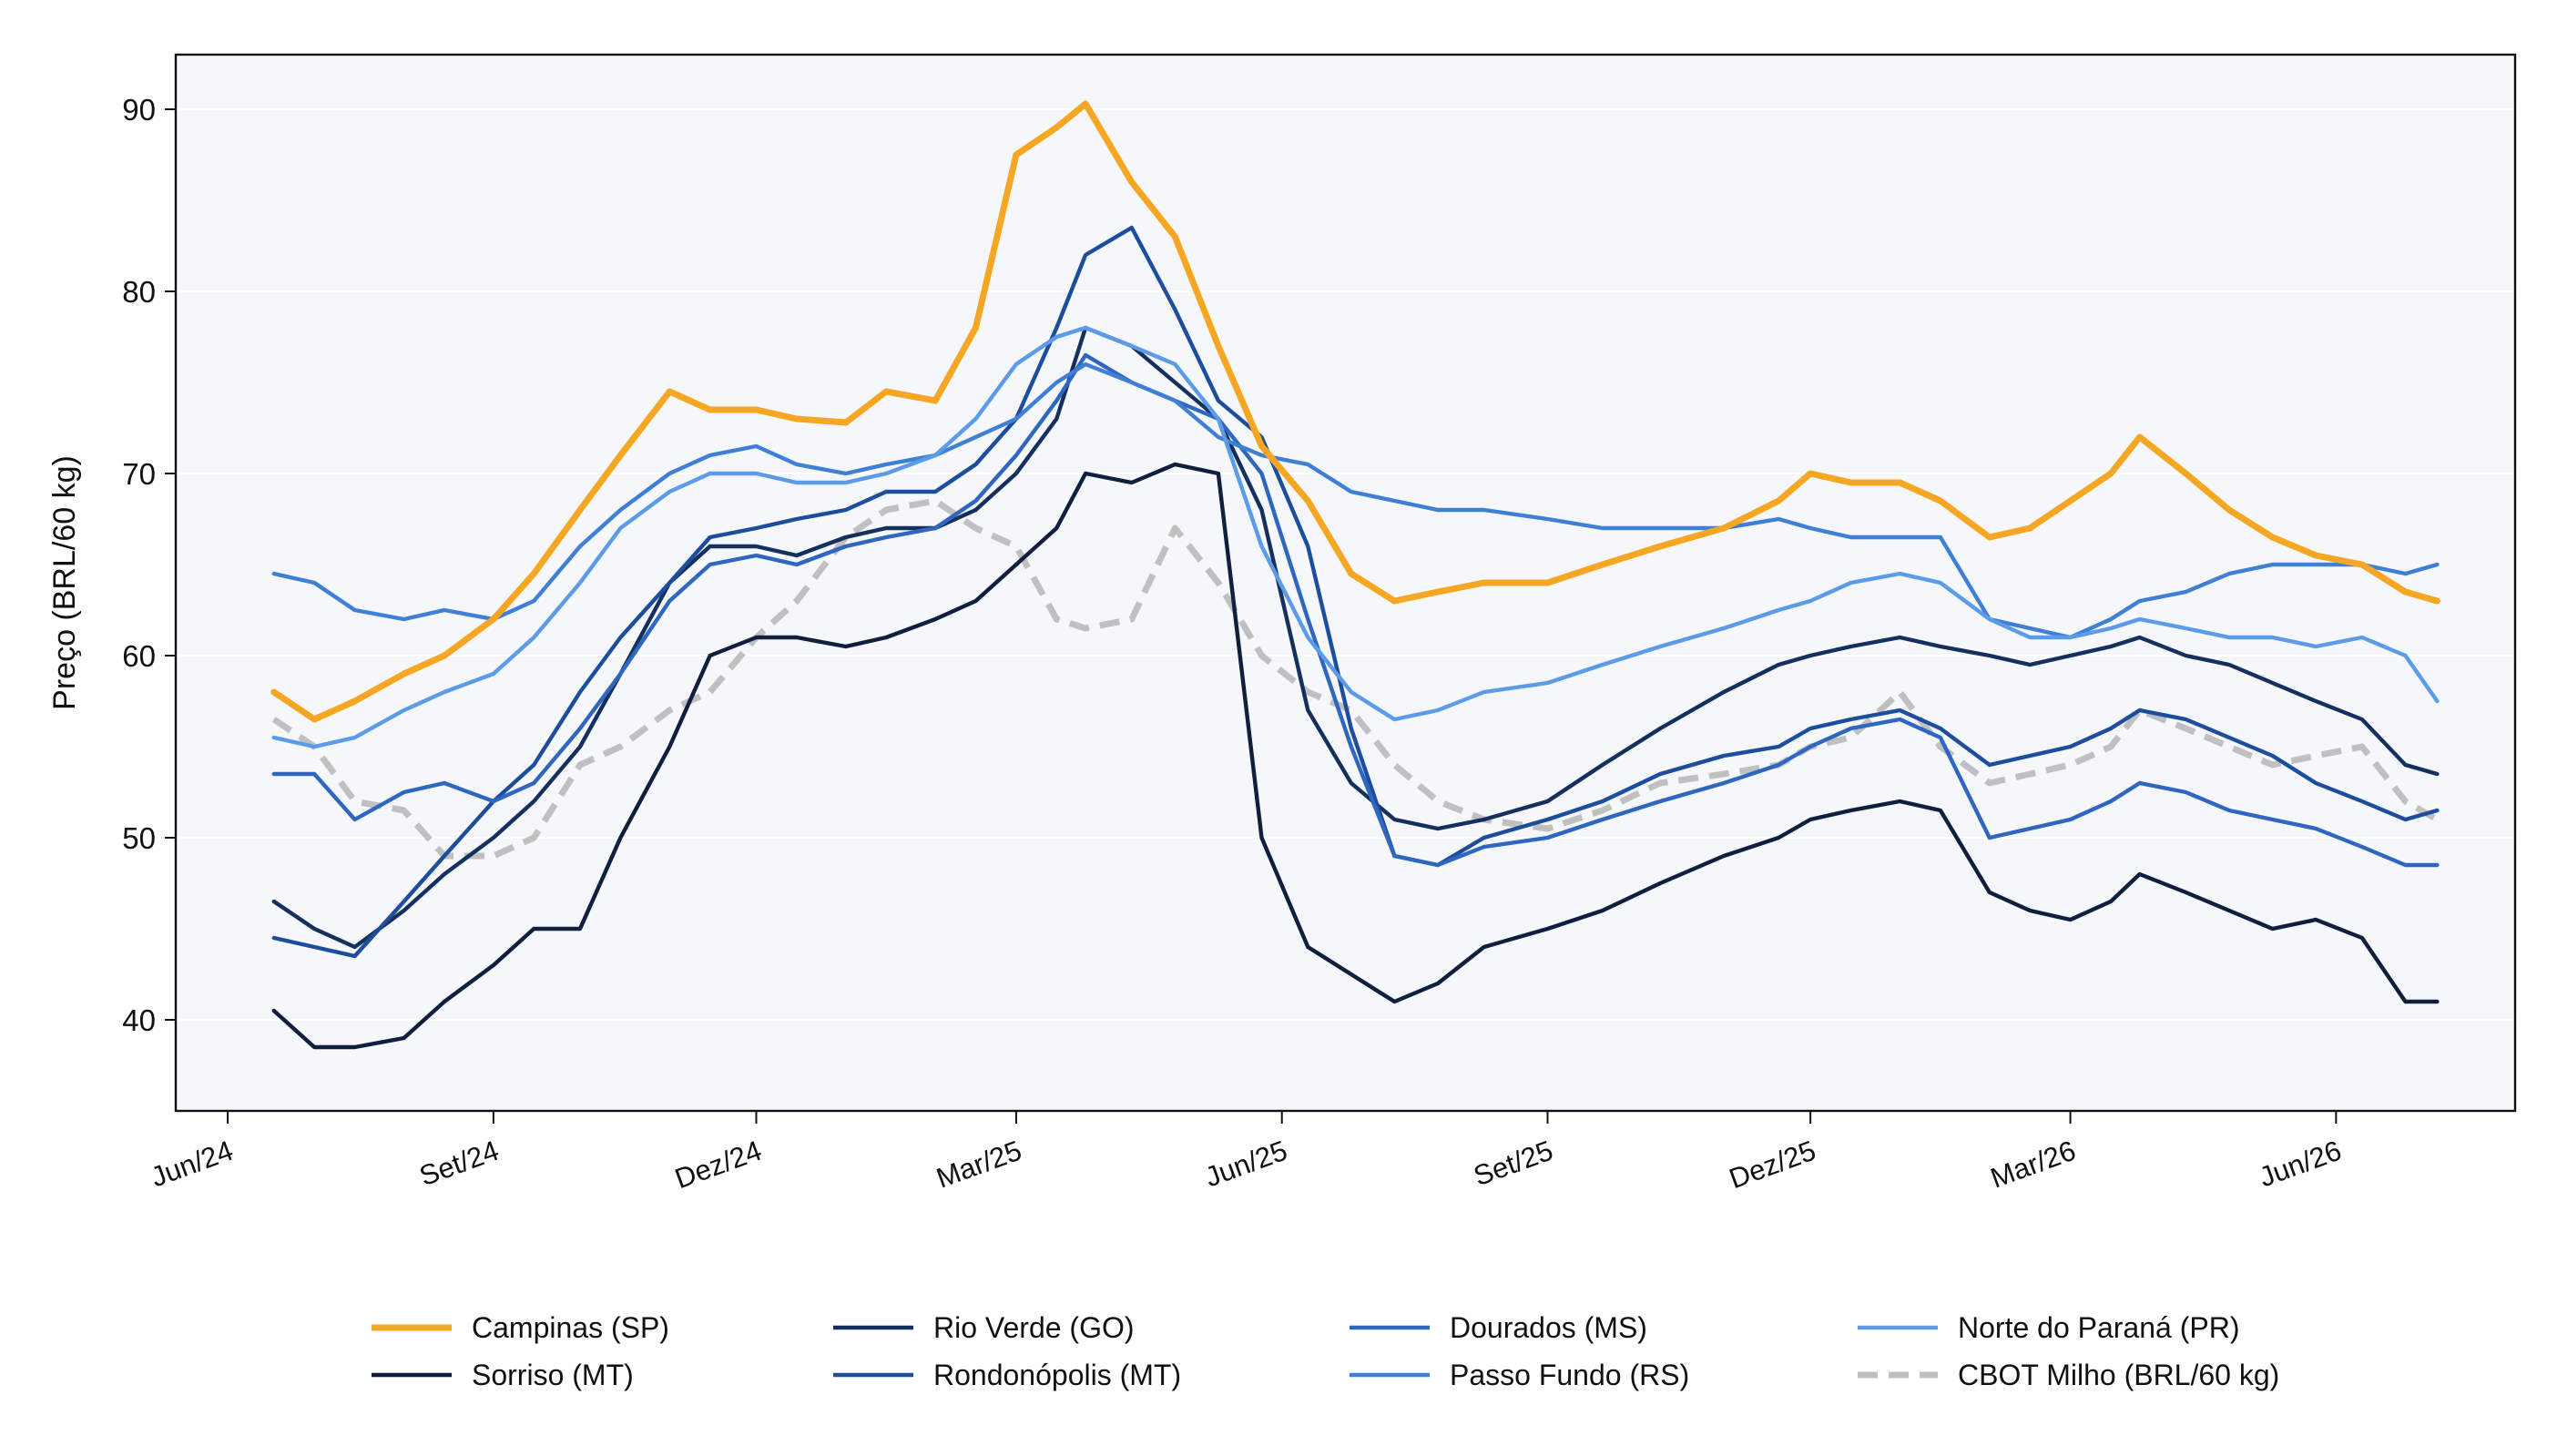 Image resolution: width=2557 pixels, height=1456 pixels. What do you see at coordinates (553, 1375) in the screenshot?
I see `legend-label: Sorriso (MT)` at bounding box center [553, 1375].